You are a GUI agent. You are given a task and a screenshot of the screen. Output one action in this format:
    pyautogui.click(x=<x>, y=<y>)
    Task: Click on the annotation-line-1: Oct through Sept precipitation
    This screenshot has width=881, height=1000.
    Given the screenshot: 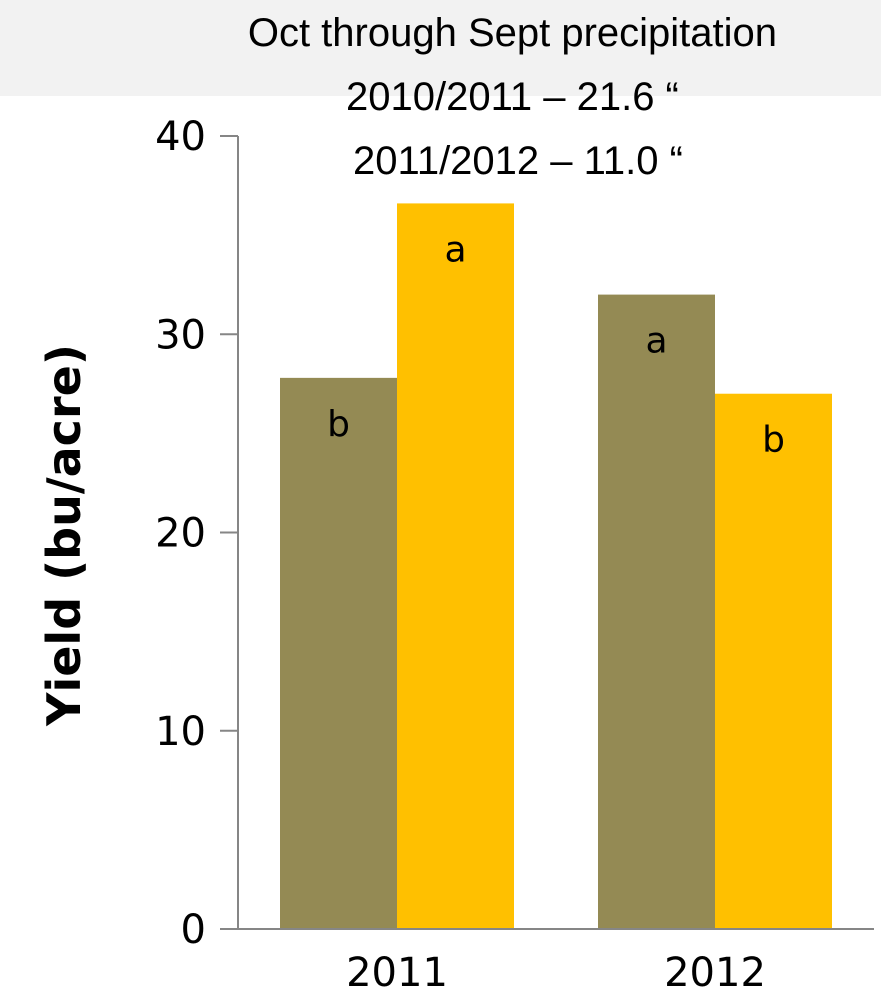 What is the action you would take?
    pyautogui.click(x=512, y=33)
    